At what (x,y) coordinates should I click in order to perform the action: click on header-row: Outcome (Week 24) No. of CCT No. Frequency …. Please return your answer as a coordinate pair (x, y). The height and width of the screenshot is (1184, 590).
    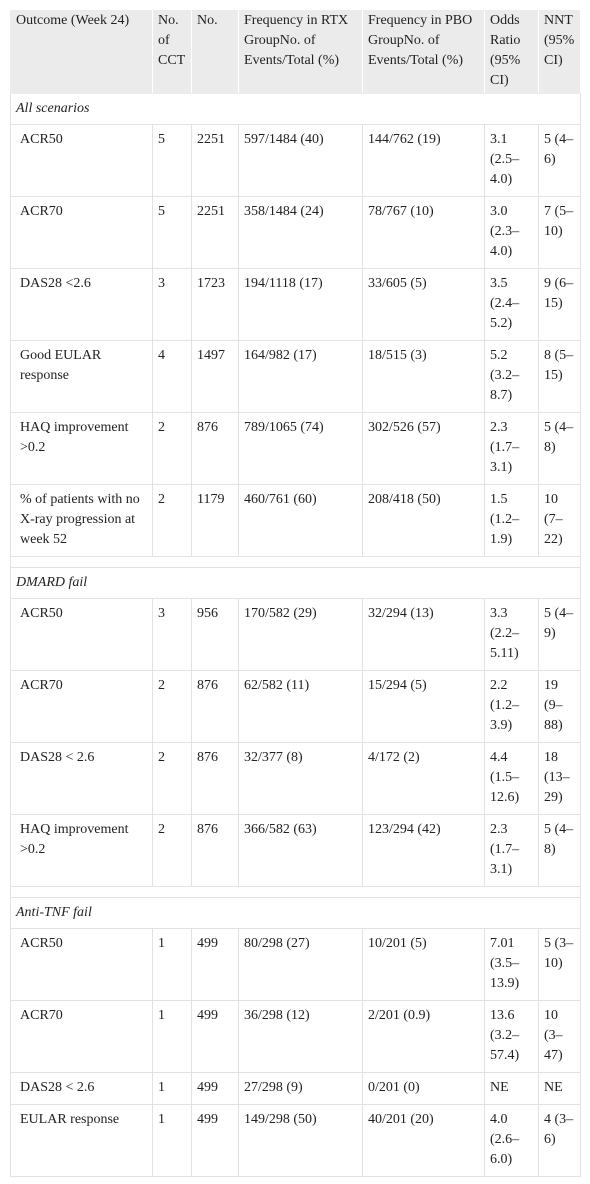
    Looking at the image, I should click on (295, 52).